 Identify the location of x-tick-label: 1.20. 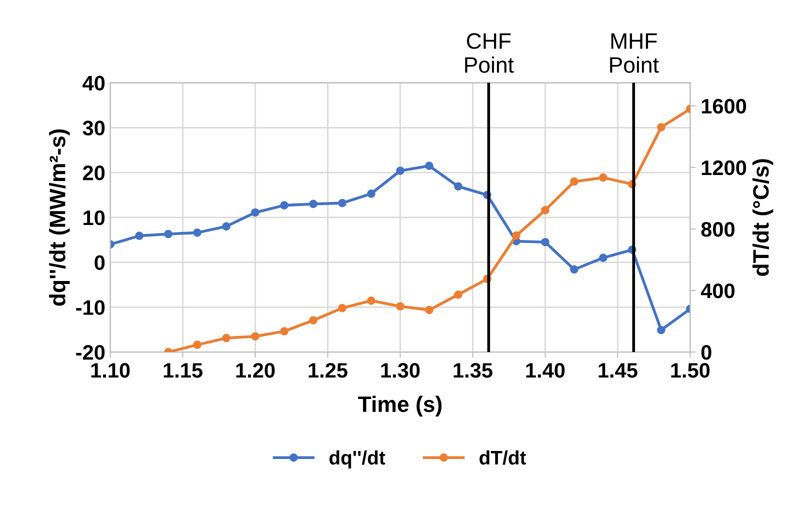
(255, 370).